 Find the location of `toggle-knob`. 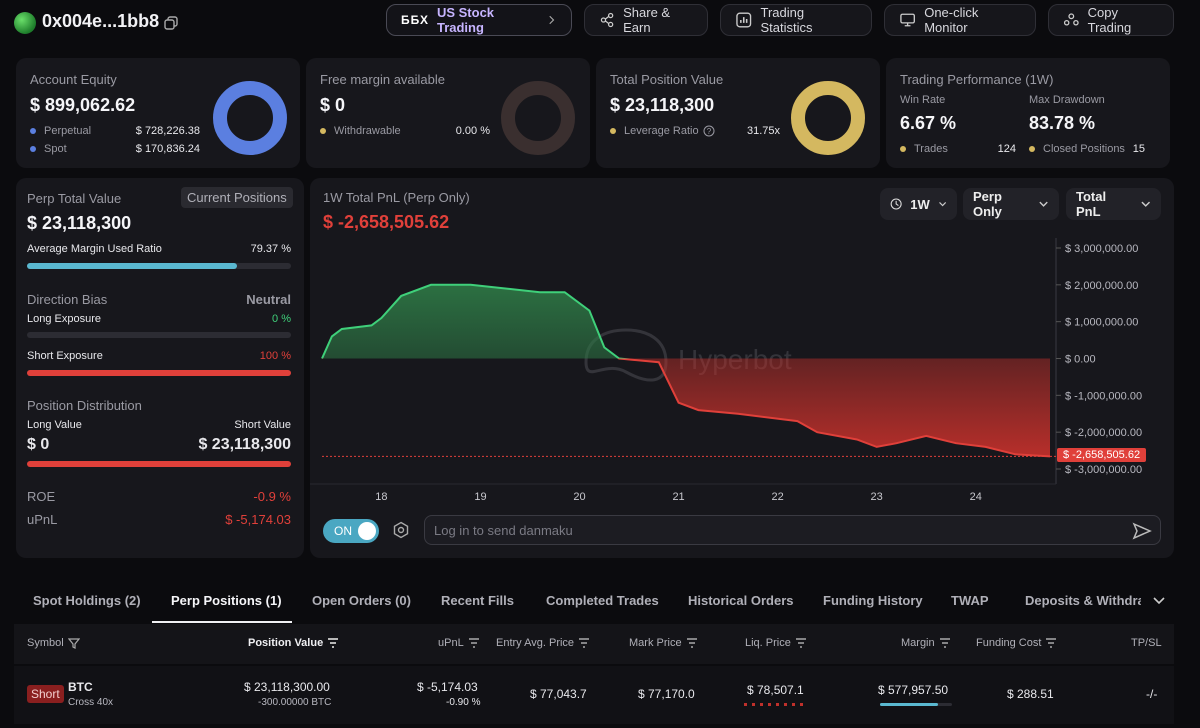

toggle-knob is located at coordinates (367, 531).